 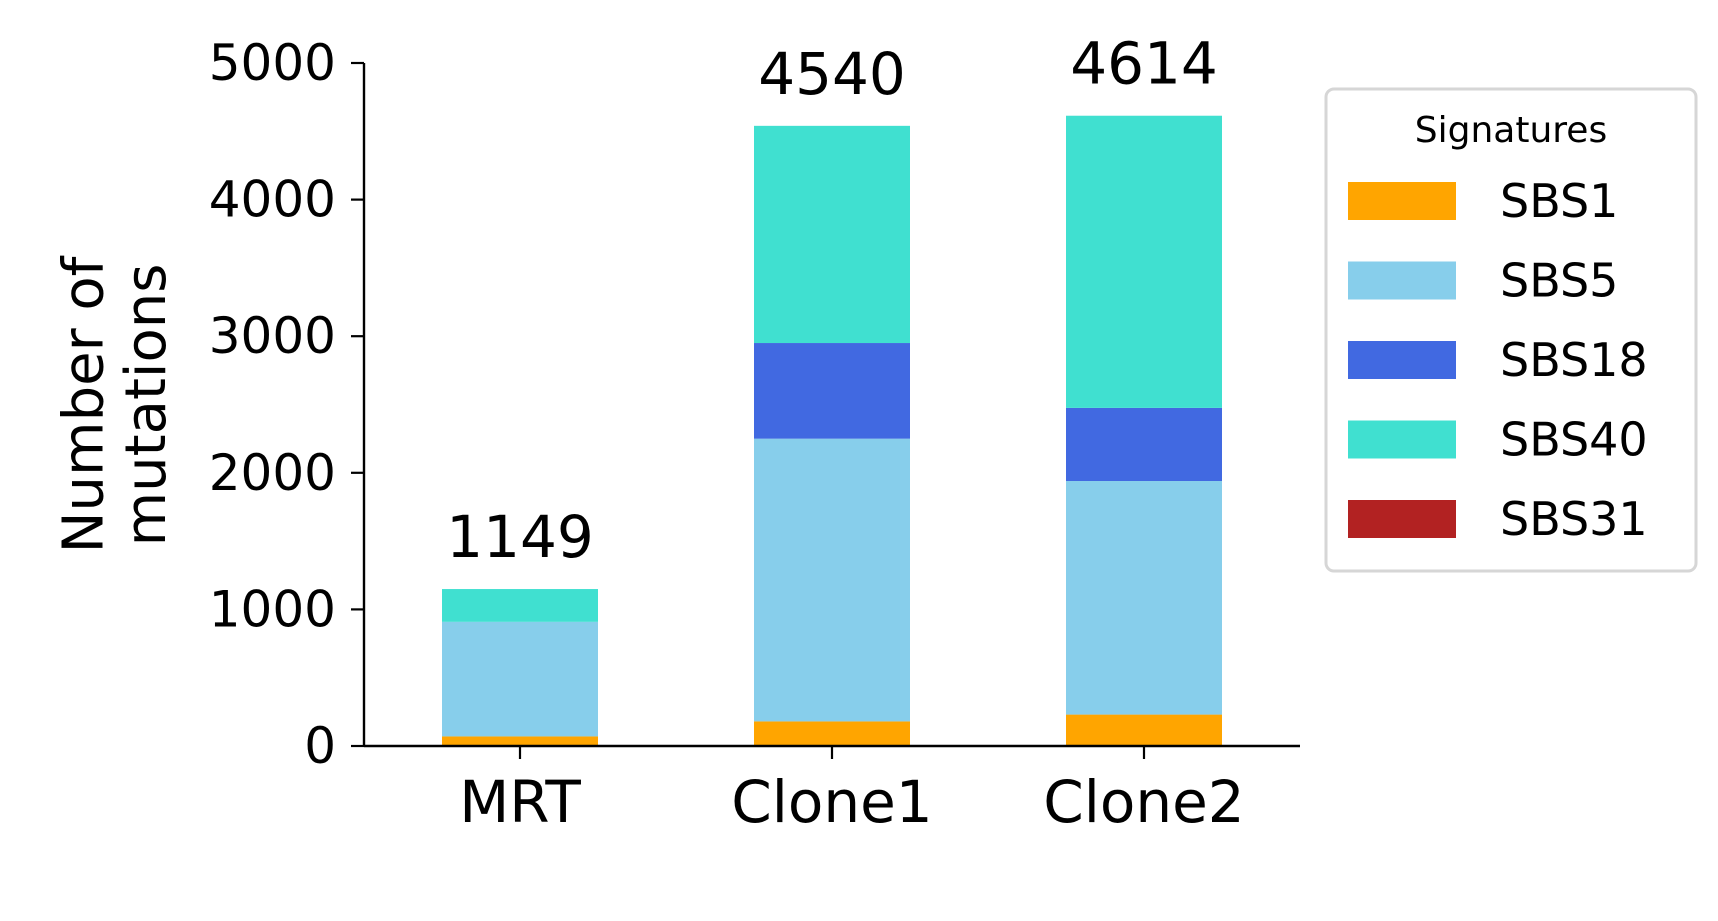 What do you see at coordinates (520, 802) in the screenshot?
I see `x-tick-label: MRT` at bounding box center [520, 802].